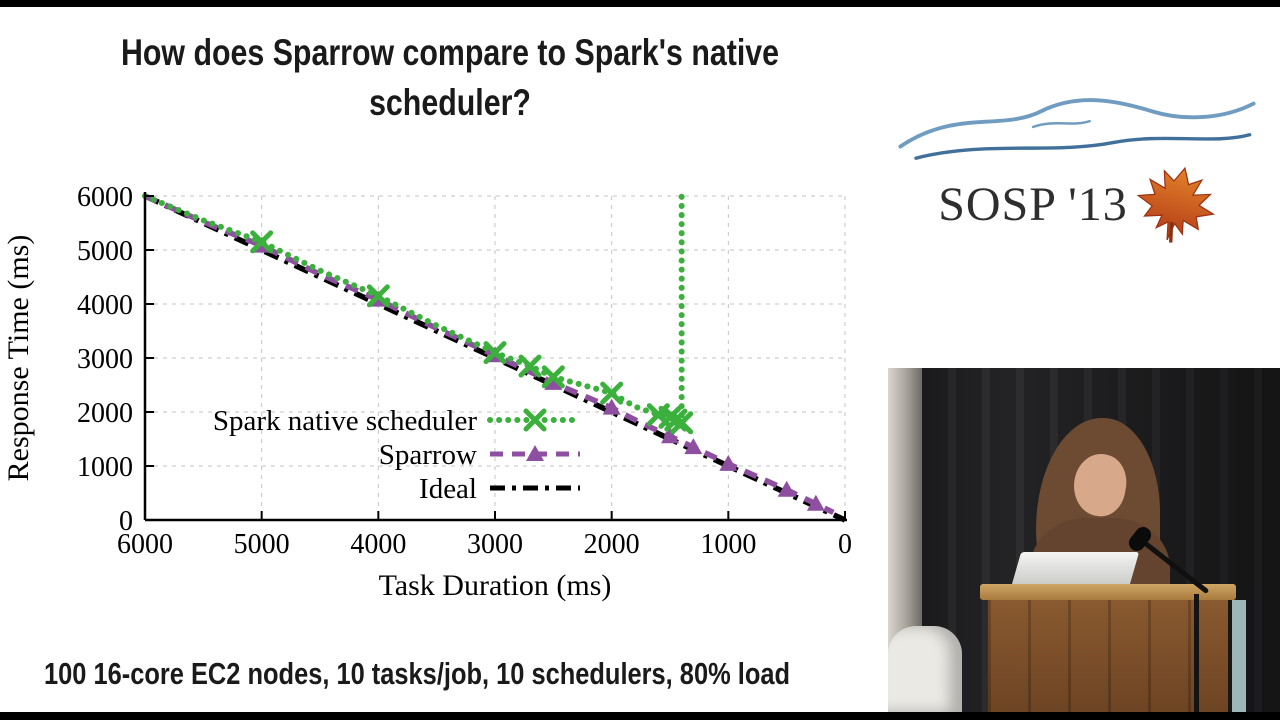 This screenshot has height=720, width=1280. Describe the element at coordinates (1084, 540) in the screenshot. I see `speaker-video` at that location.